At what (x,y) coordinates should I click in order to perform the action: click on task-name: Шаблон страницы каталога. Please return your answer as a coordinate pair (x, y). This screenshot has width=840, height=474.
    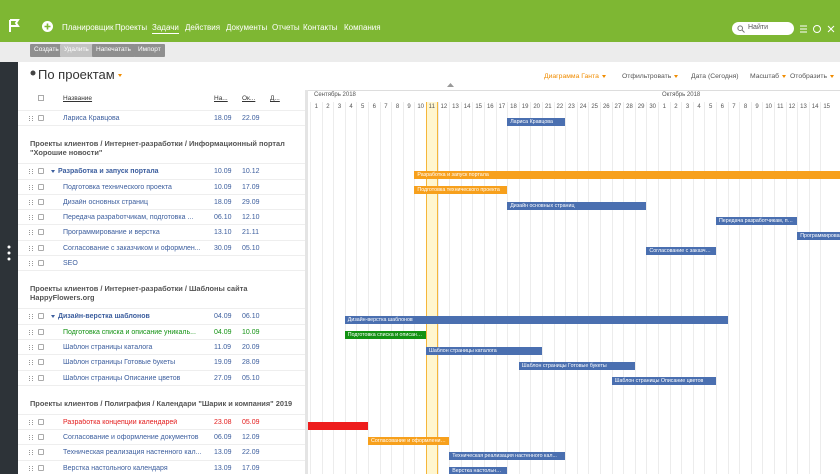
    Looking at the image, I should click on (108, 347).